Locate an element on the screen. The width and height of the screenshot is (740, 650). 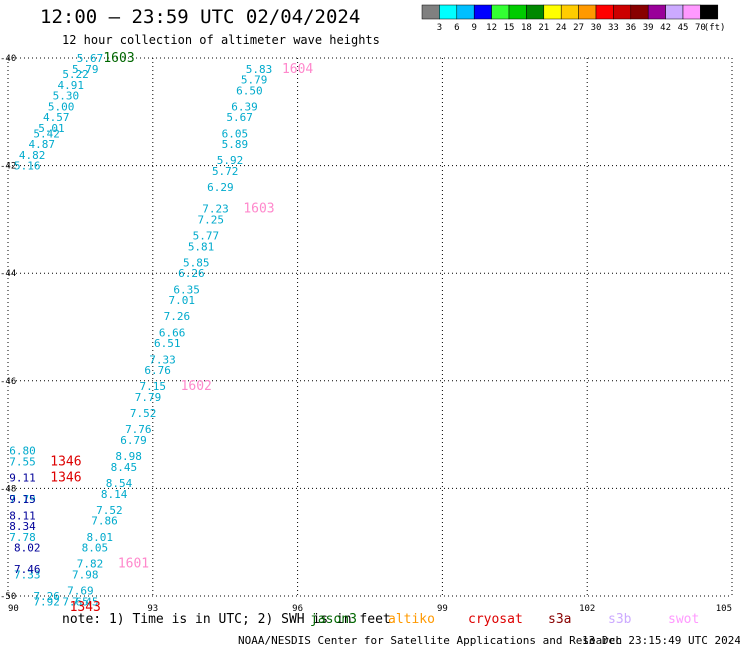
color-scale-label: 12 is located at coordinates (491, 28).